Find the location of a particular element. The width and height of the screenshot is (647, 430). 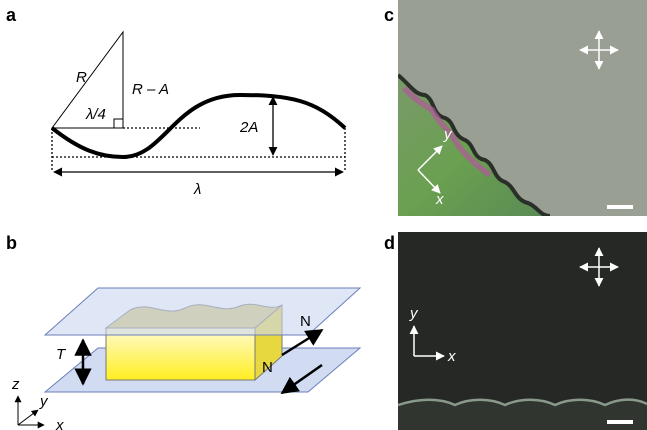

wave is located at coordinates (198, 126).